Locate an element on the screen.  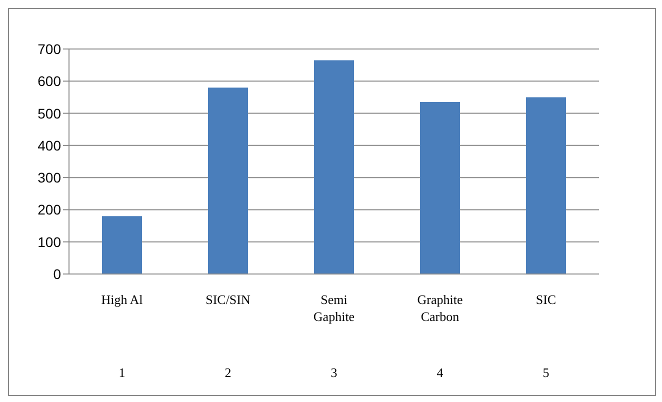
category-label: Graphite Carbon 4 is located at coordinates (440, 336).